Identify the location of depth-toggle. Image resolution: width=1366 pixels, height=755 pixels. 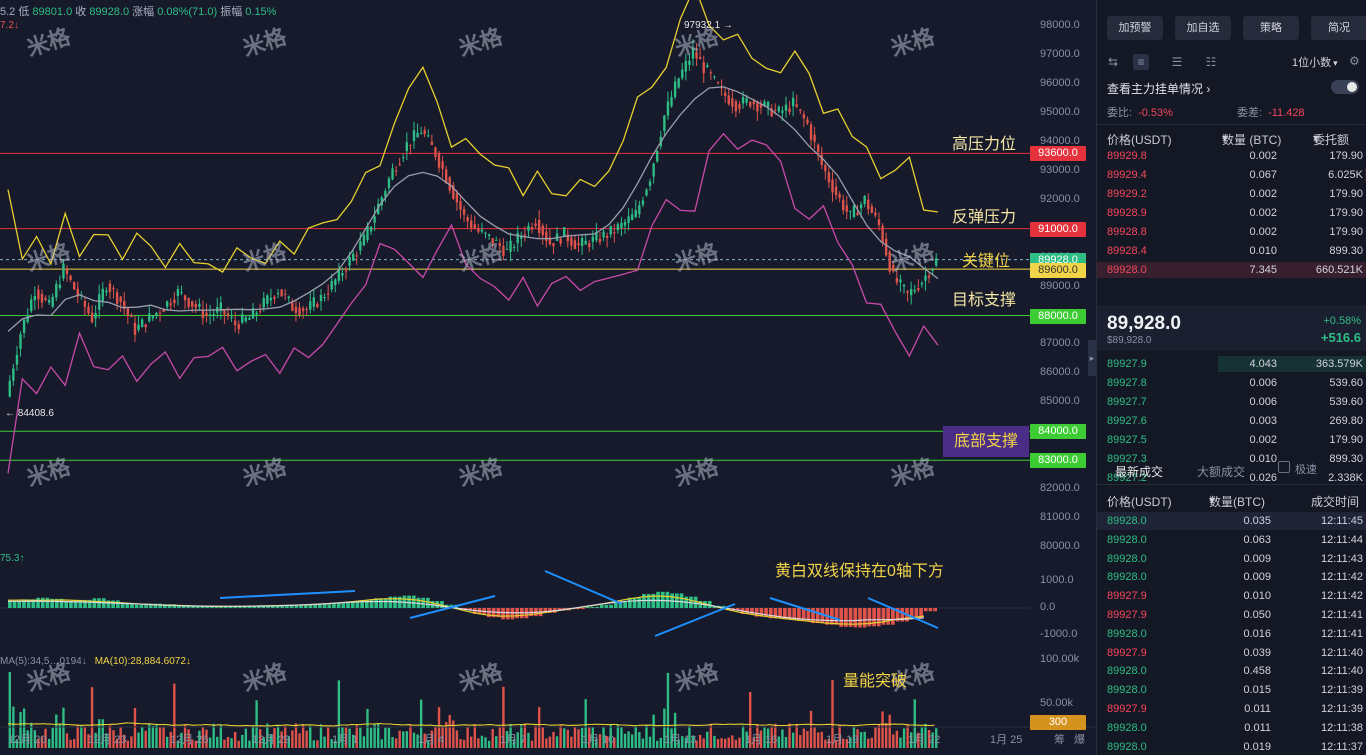
(1345, 87).